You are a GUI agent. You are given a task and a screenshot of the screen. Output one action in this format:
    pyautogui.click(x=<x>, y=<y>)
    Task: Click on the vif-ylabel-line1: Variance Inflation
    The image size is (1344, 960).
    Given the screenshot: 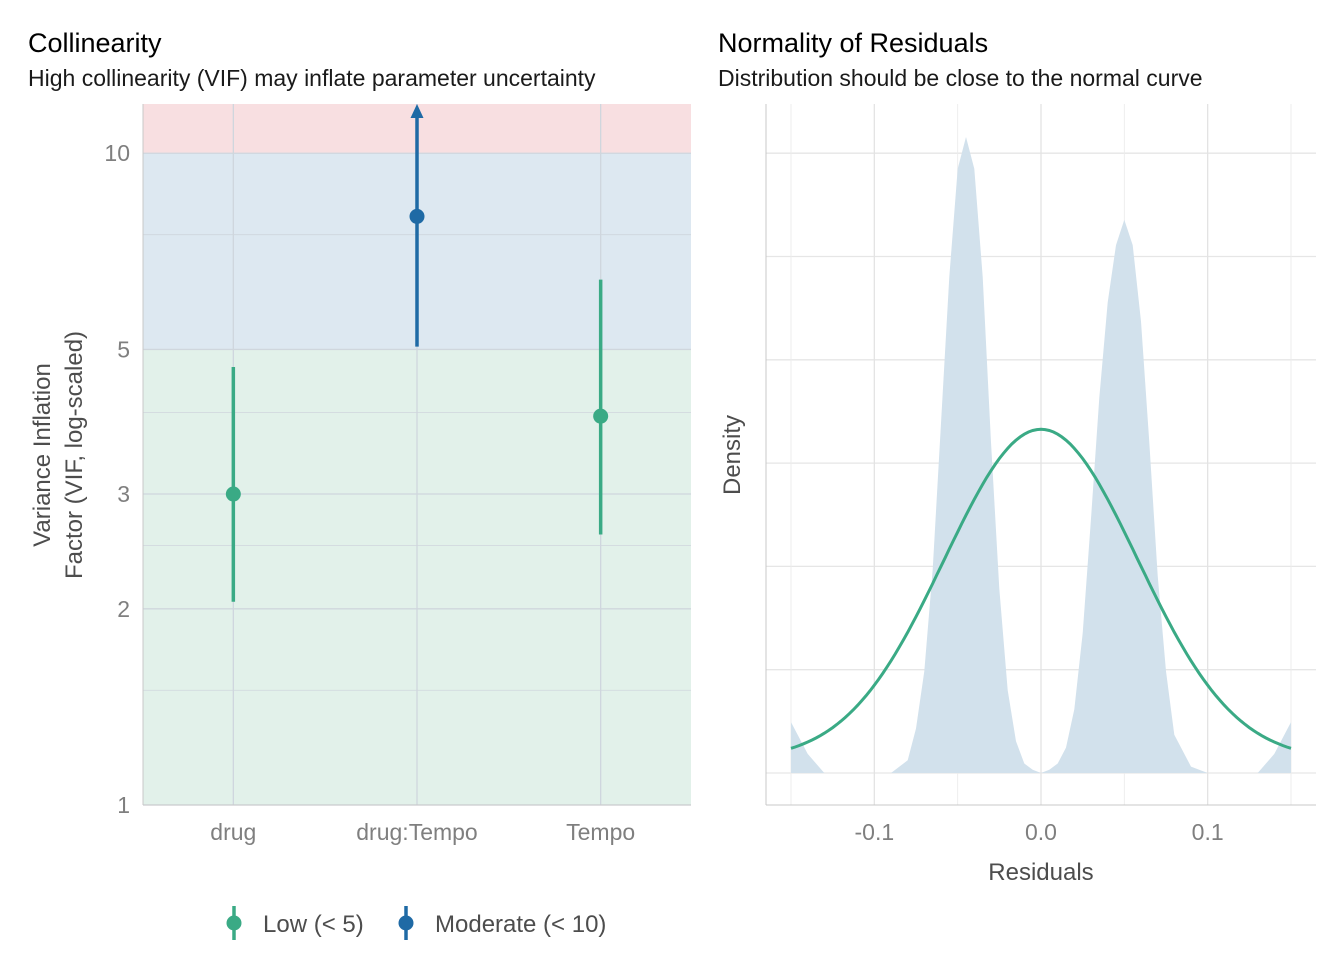 What is the action you would take?
    pyautogui.click(x=42, y=455)
    